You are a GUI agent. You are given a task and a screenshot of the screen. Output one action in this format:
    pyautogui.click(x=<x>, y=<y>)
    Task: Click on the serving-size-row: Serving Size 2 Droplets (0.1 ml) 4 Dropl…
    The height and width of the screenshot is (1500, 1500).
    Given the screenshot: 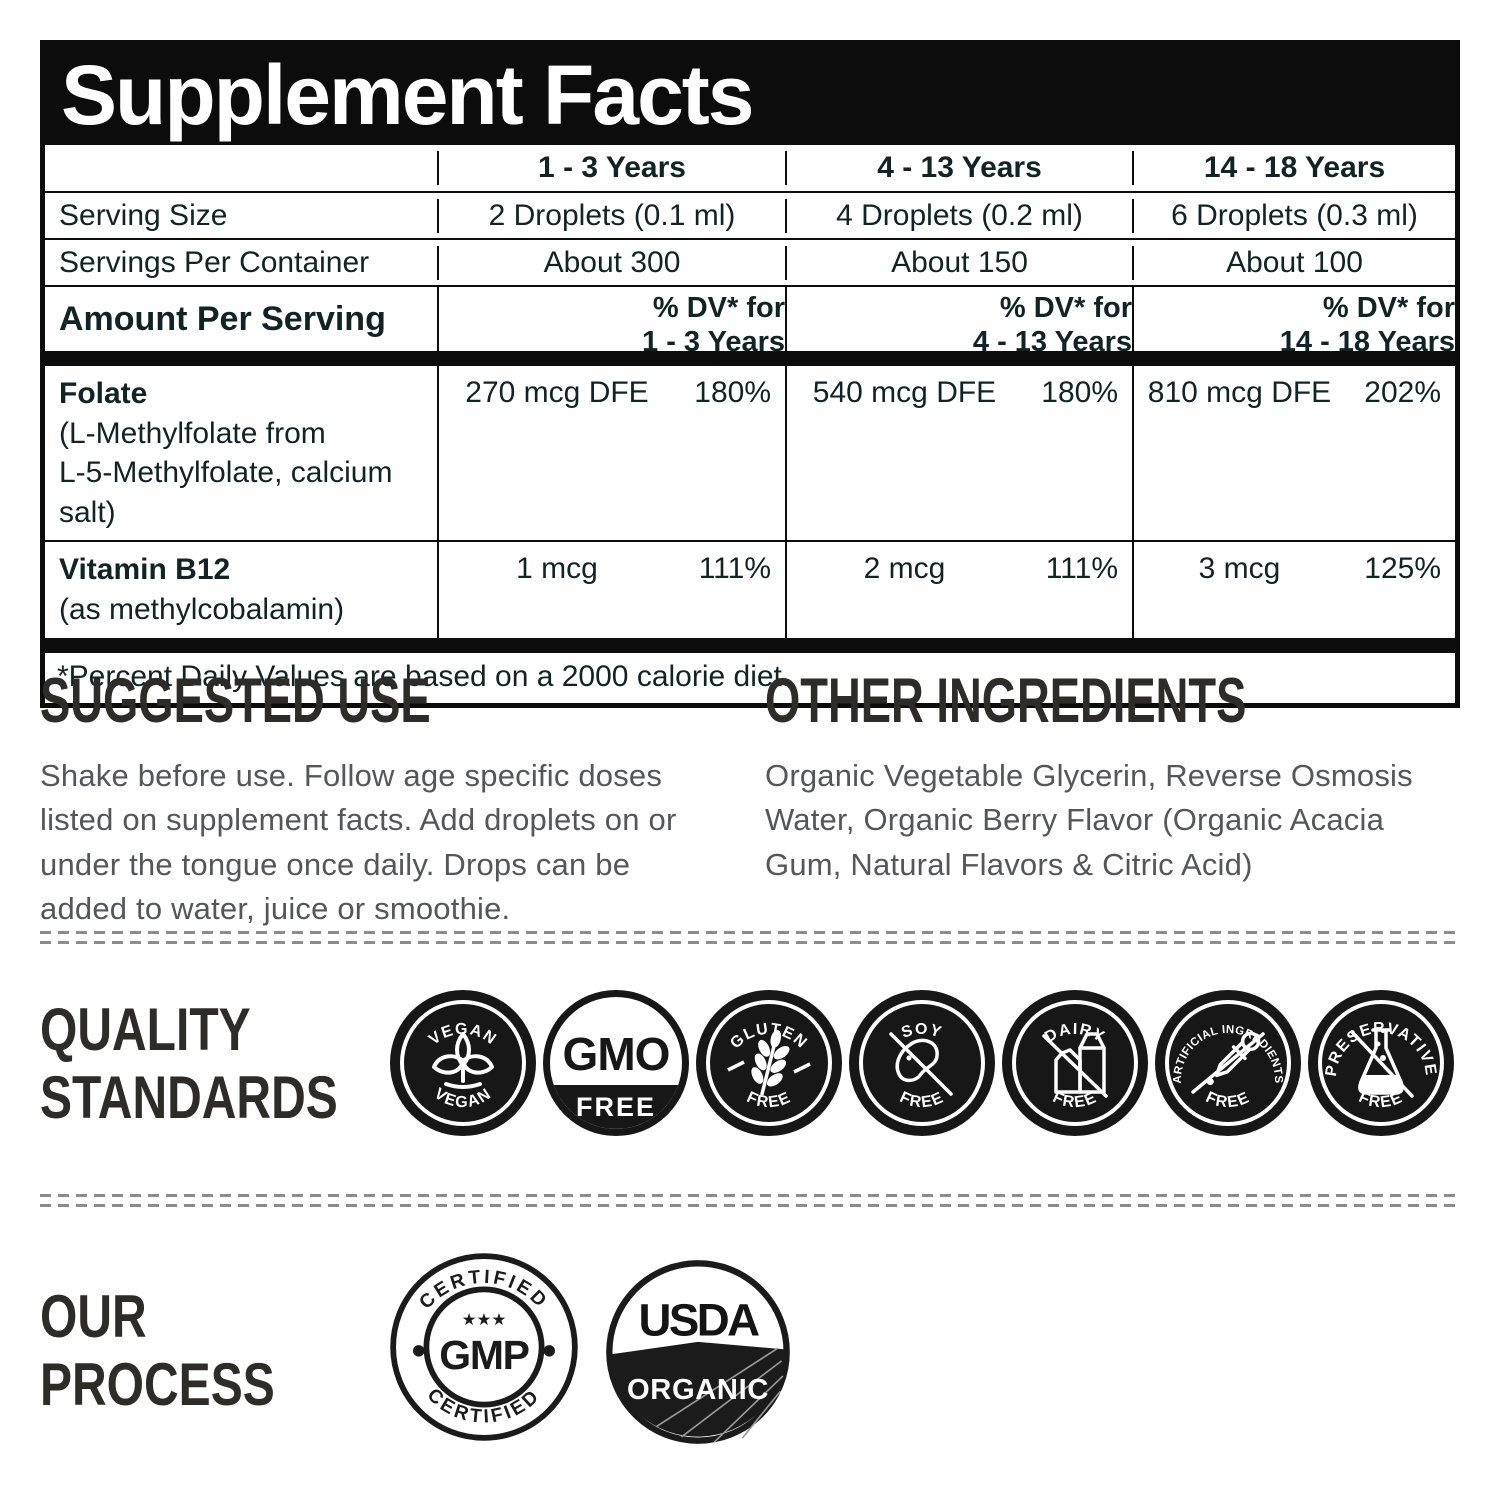 What is the action you would take?
    pyautogui.click(x=750, y=216)
    